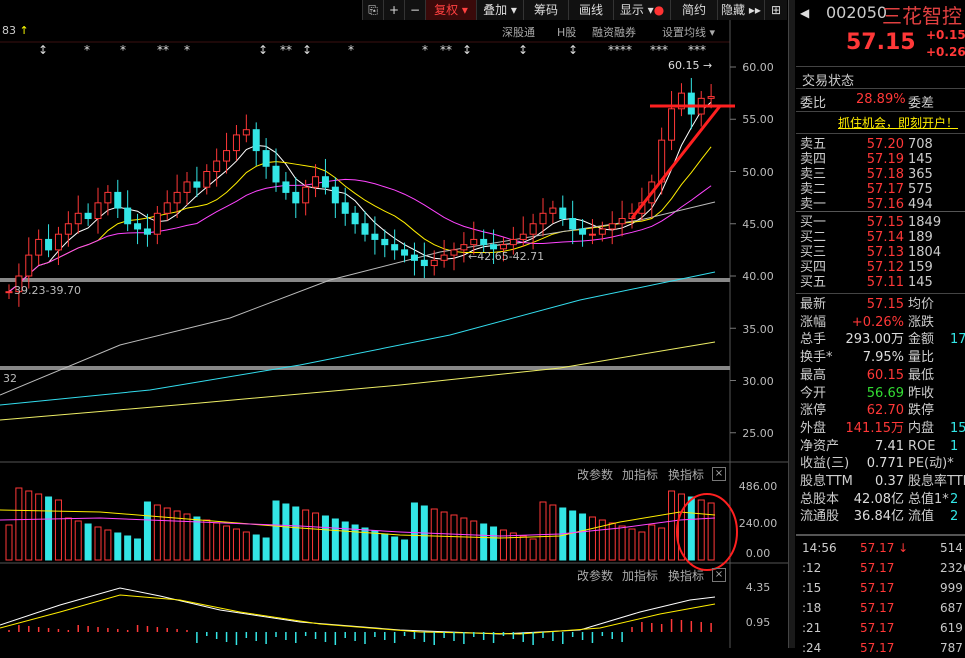 Image resolution: width=965 pixels, height=658 pixels. I want to click on vol-tick: 486.00, so click(758, 486).